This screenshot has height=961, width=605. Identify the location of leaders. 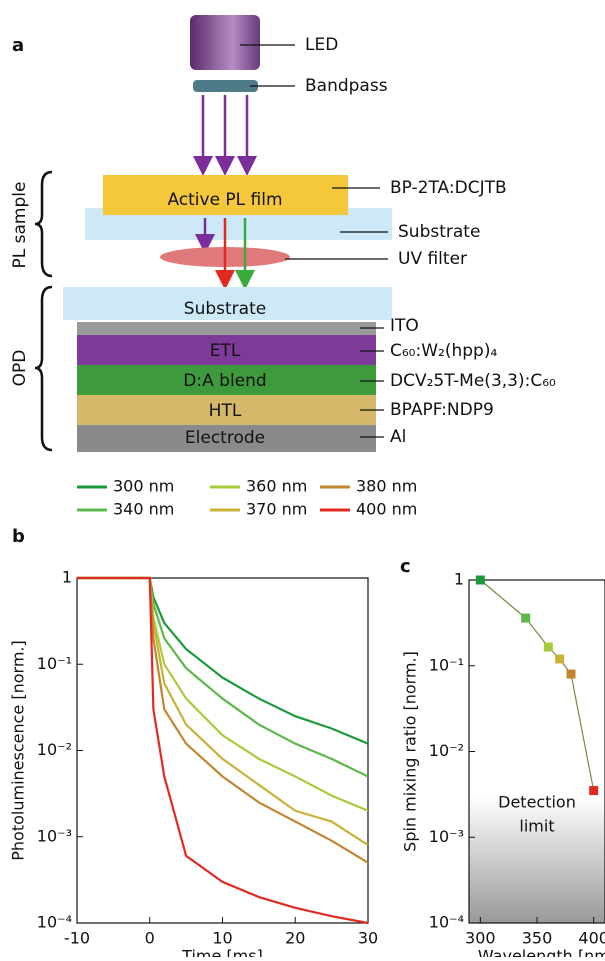
(372, 382).